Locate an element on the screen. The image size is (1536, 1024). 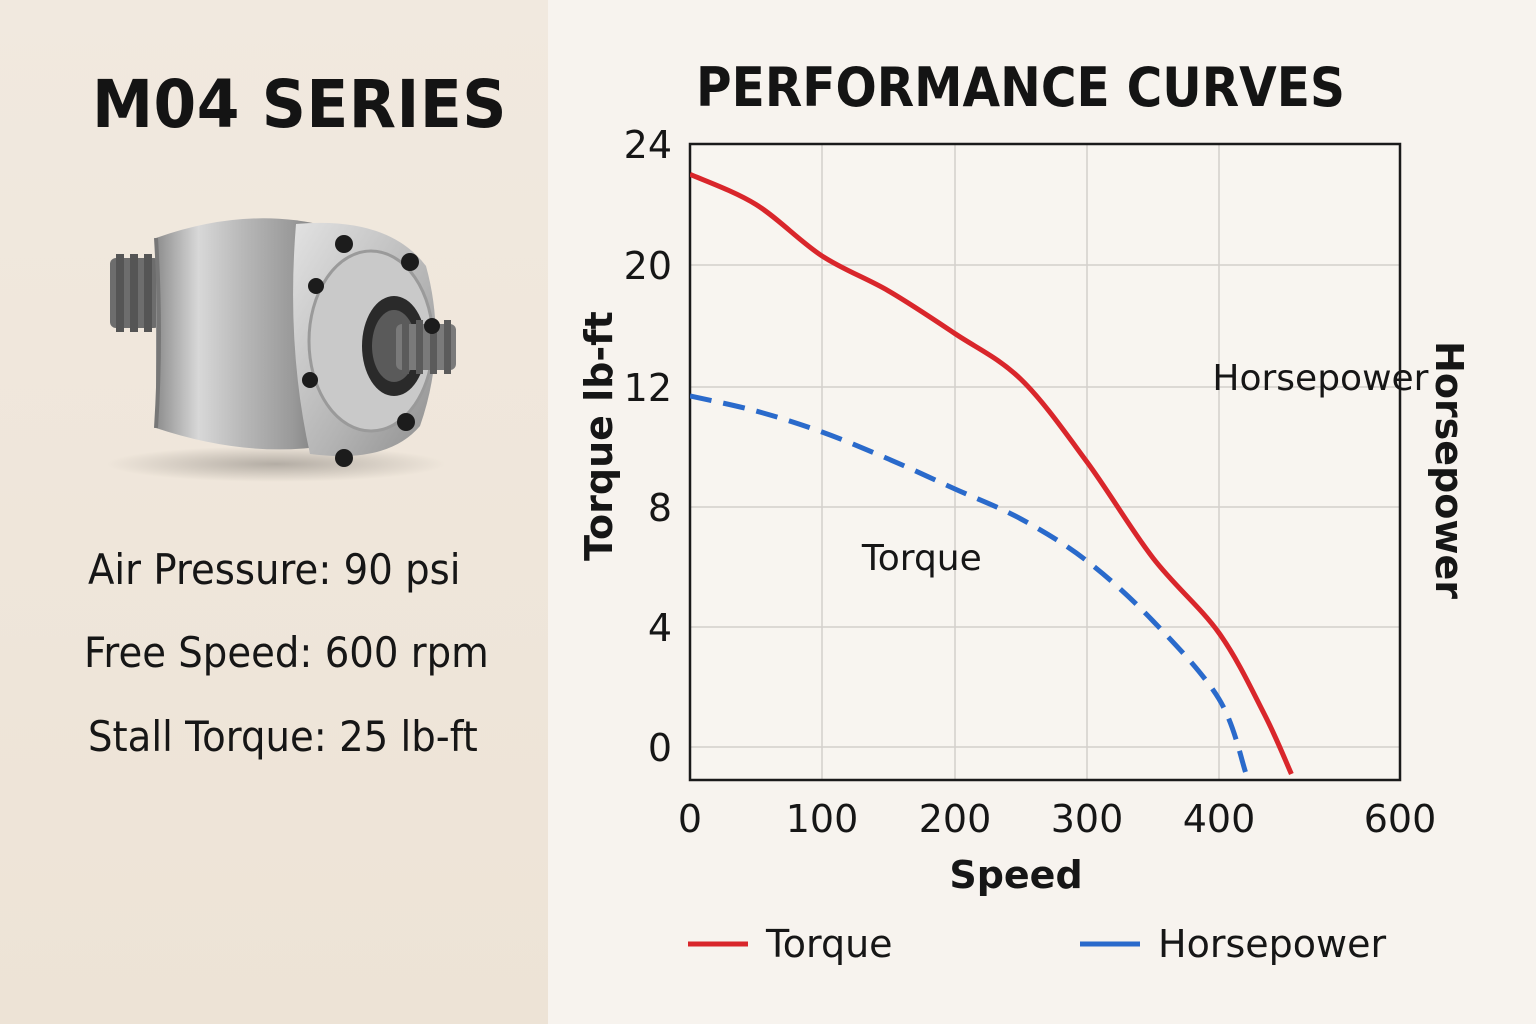
mounting-bolts-icon is located at coordinates (371, 351).